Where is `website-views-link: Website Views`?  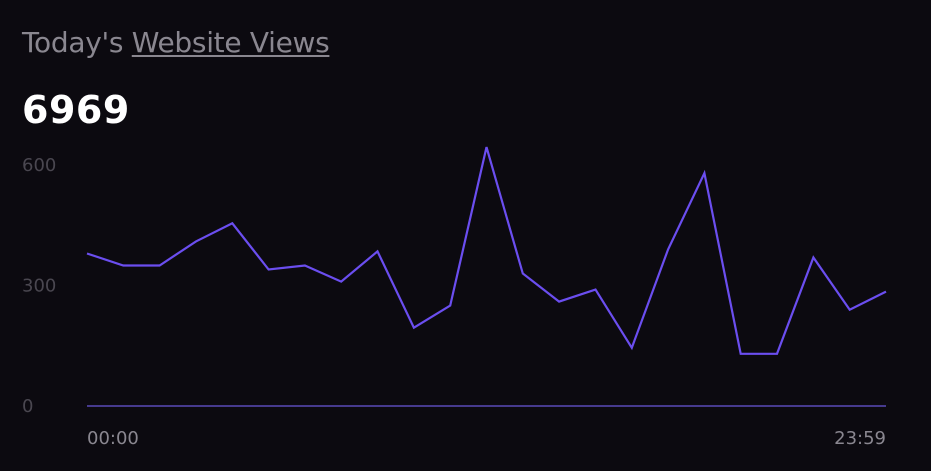 website-views-link: Website Views is located at coordinates (230, 42).